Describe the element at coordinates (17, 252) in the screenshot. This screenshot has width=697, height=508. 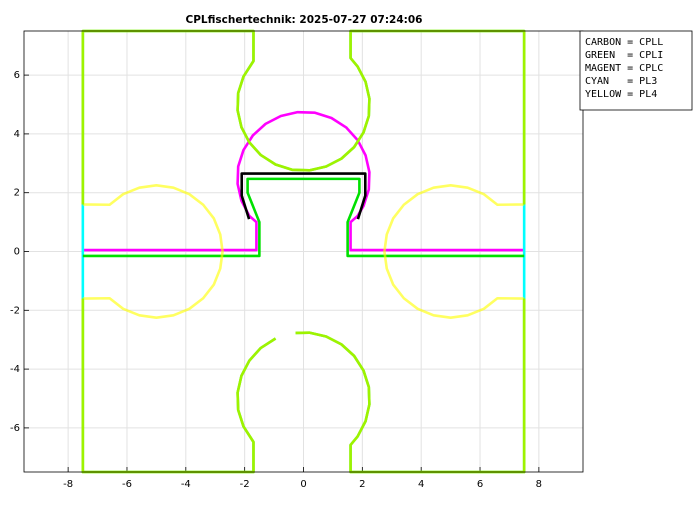
I see `y-tick-label: 0` at that location.